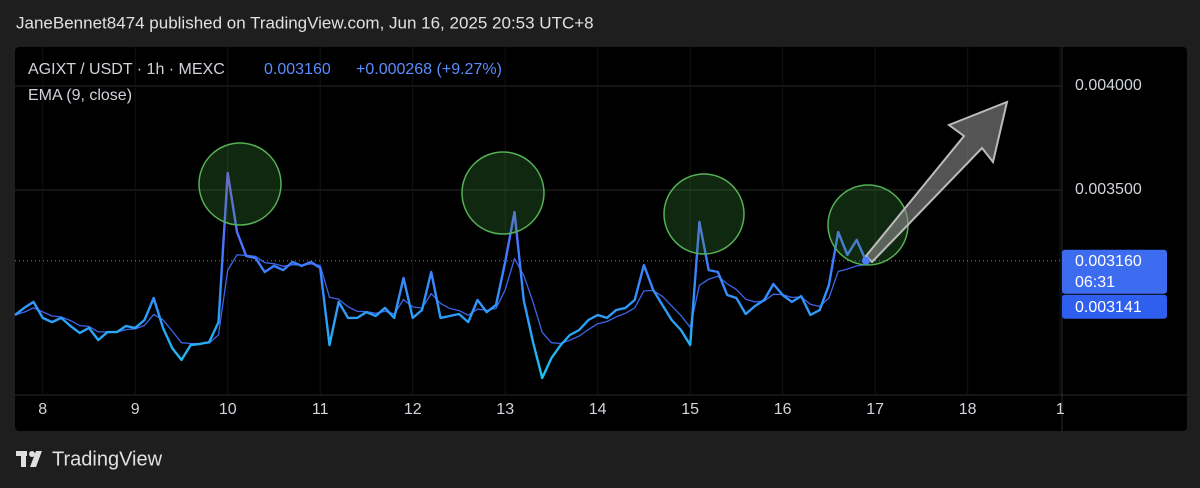 The image size is (1200, 488). Describe the element at coordinates (783, 409) in the screenshot. I see `x-tick-label: 16` at that location.